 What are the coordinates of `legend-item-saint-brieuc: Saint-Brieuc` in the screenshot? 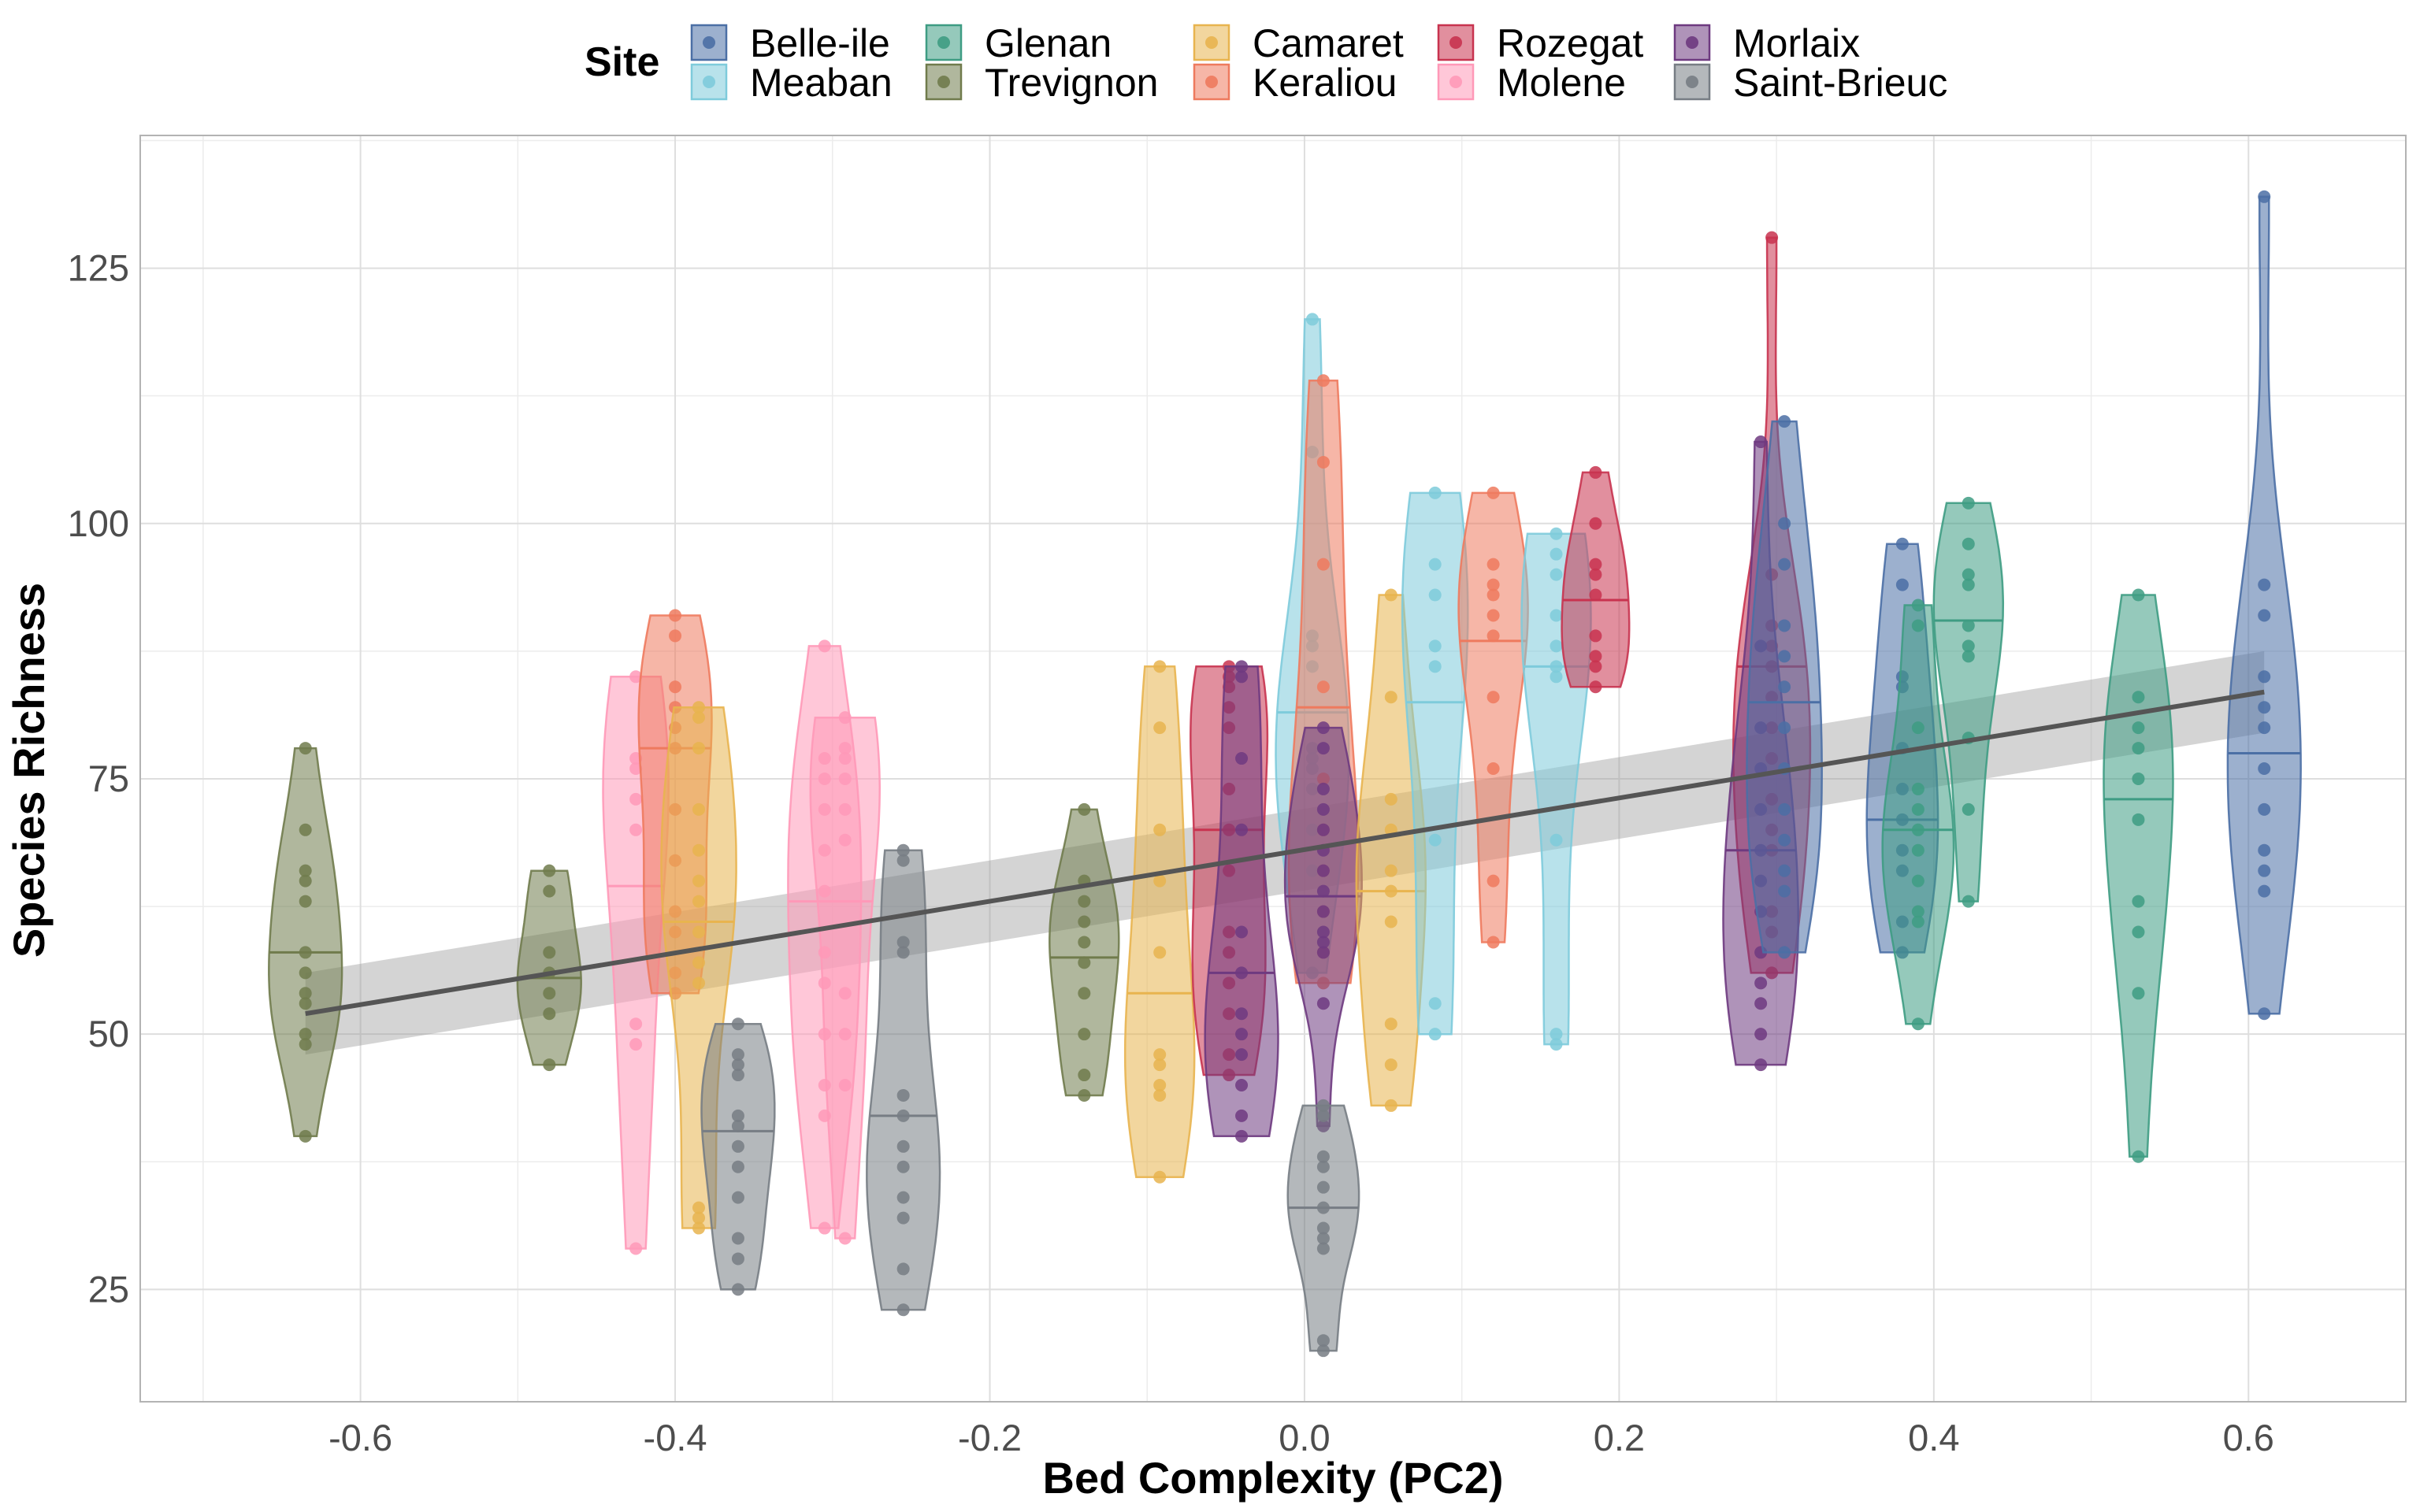 It's located at (1810, 83).